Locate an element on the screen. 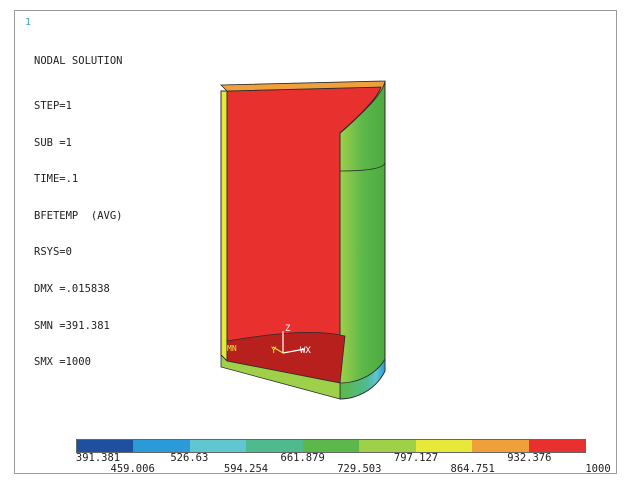 This screenshot has width=629, height=483. legend-tick-top: 932.376 is located at coordinates (529, 458).